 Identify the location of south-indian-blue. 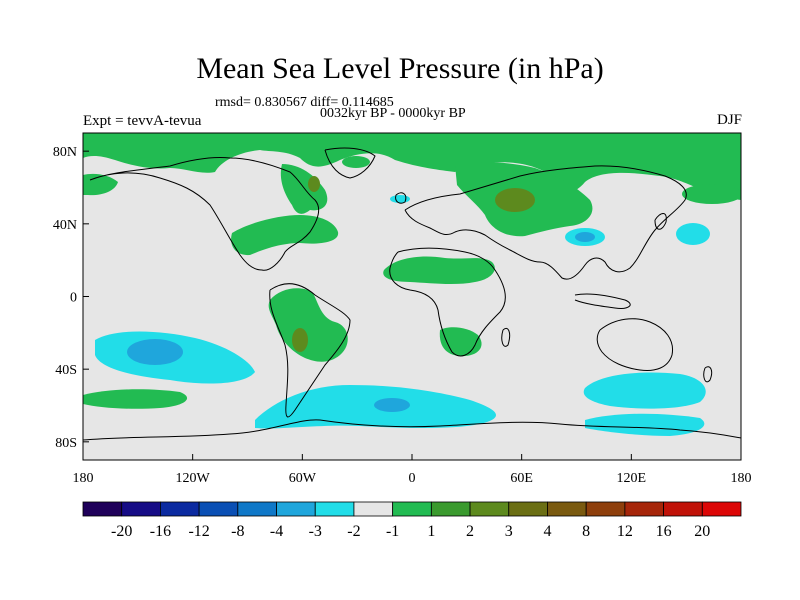
(644, 390).